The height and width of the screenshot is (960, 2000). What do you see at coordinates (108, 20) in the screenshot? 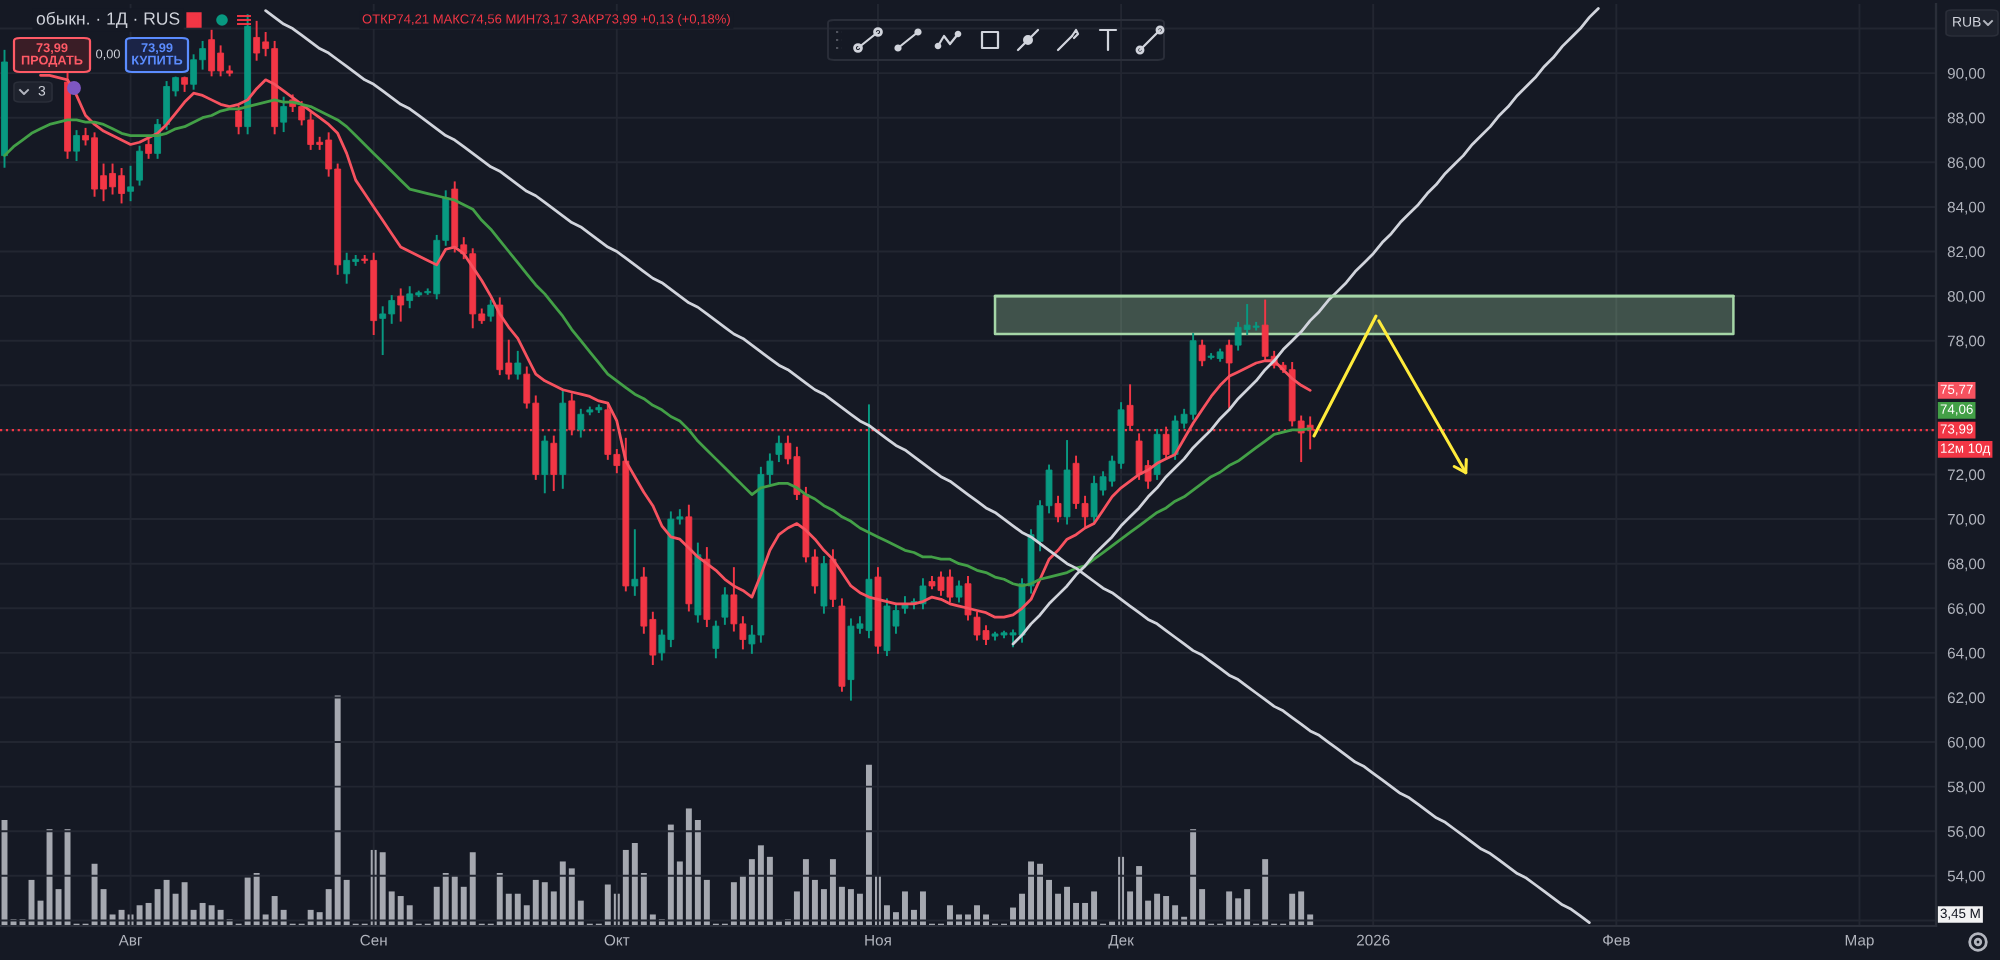
I see `chart-title: обыкн. · 1Д · RUS` at bounding box center [108, 20].